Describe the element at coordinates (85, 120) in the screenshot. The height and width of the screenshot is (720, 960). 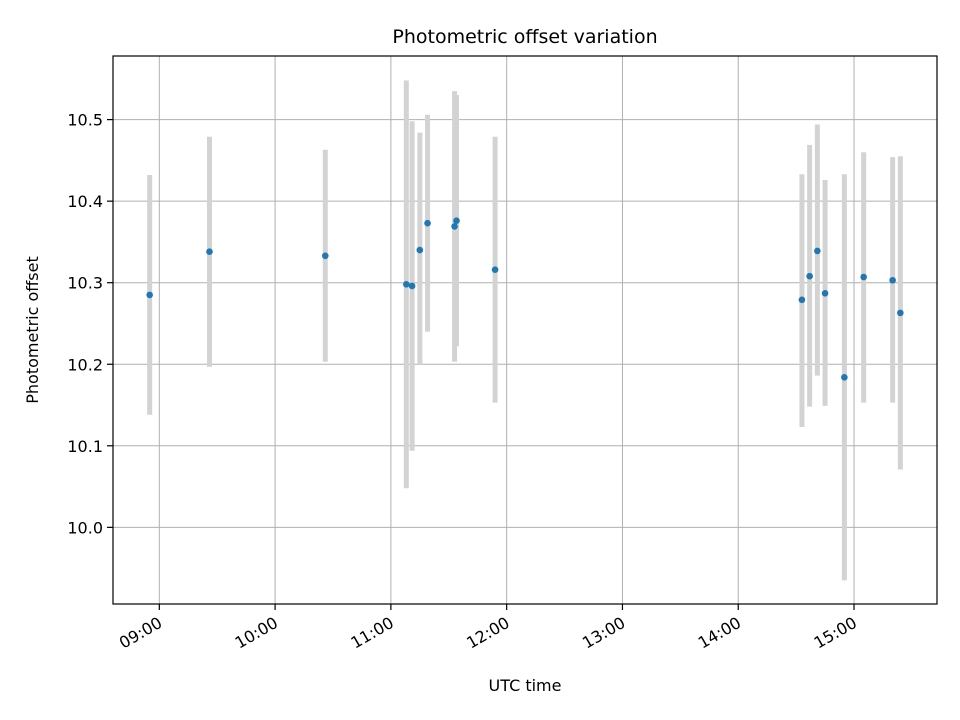
I see `y-tick-label: 10.5` at that location.